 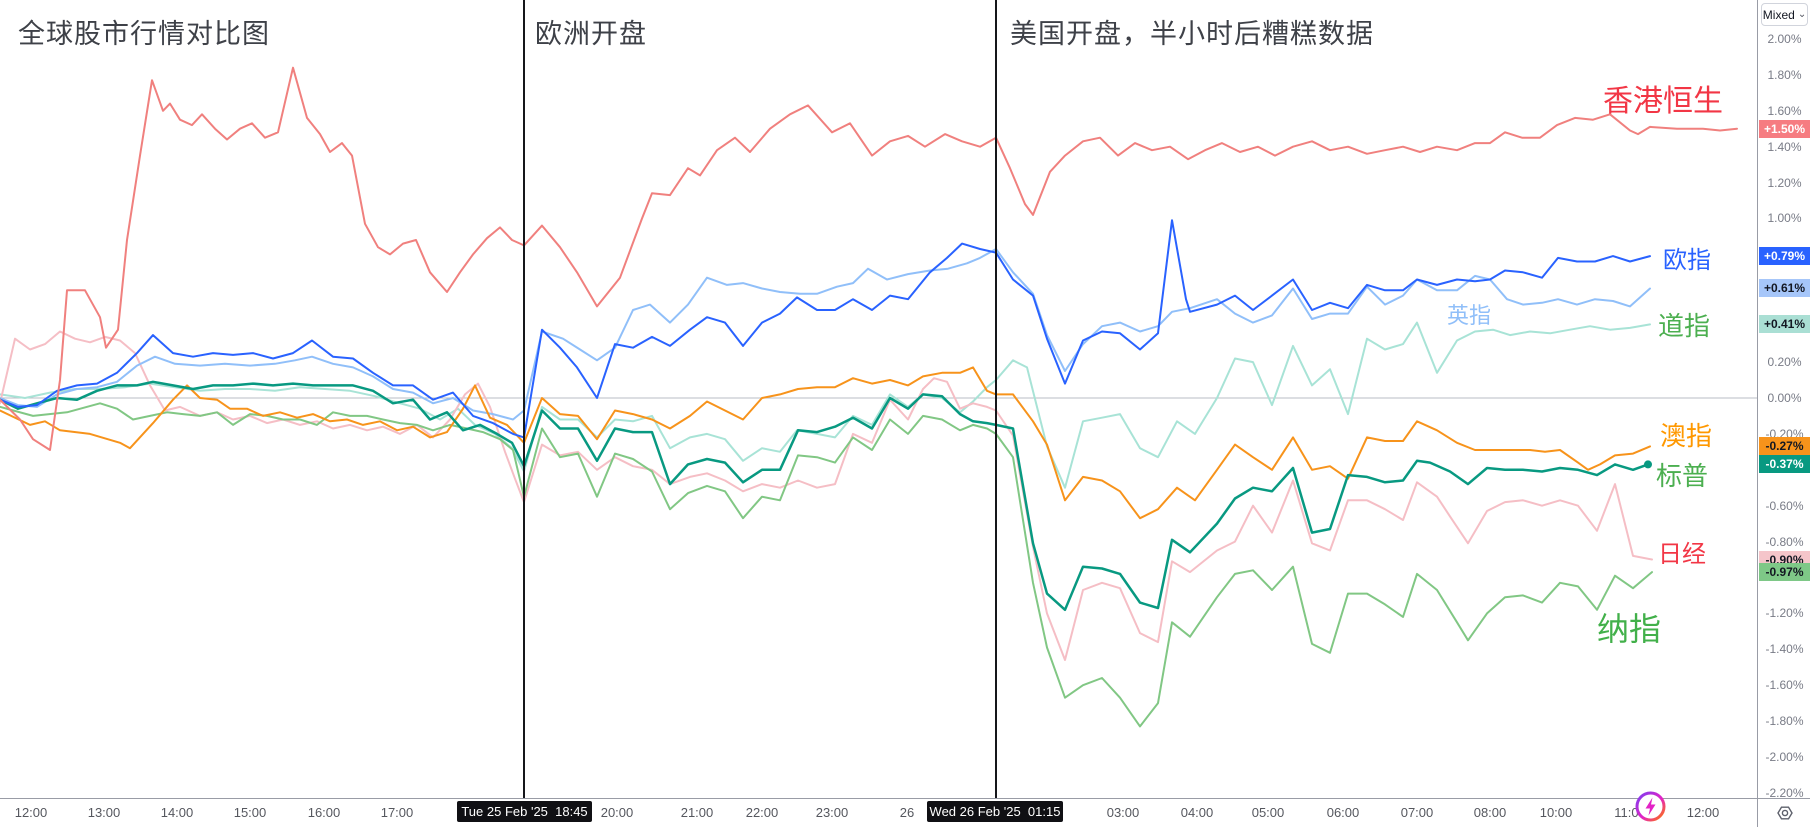 What do you see at coordinates (1784, 649) in the screenshot?
I see `price-tick-label: -1.40%` at bounding box center [1784, 649].